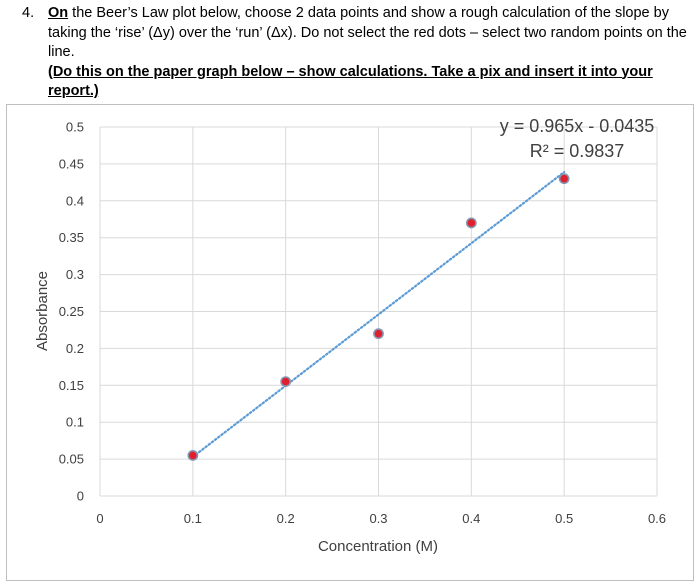 This screenshot has width=700, height=587. I want to click on y-tick-label: 0.35, so click(71, 237).